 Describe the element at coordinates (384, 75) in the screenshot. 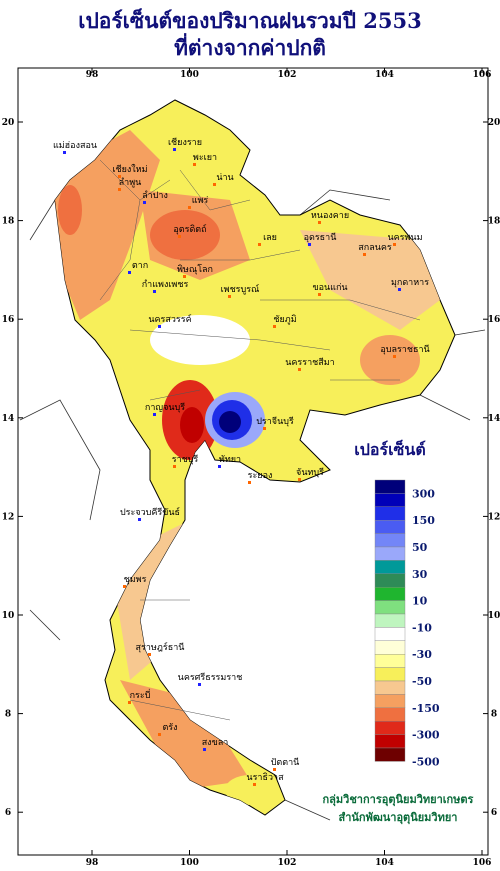

I see `x-tick-label: 104` at that location.